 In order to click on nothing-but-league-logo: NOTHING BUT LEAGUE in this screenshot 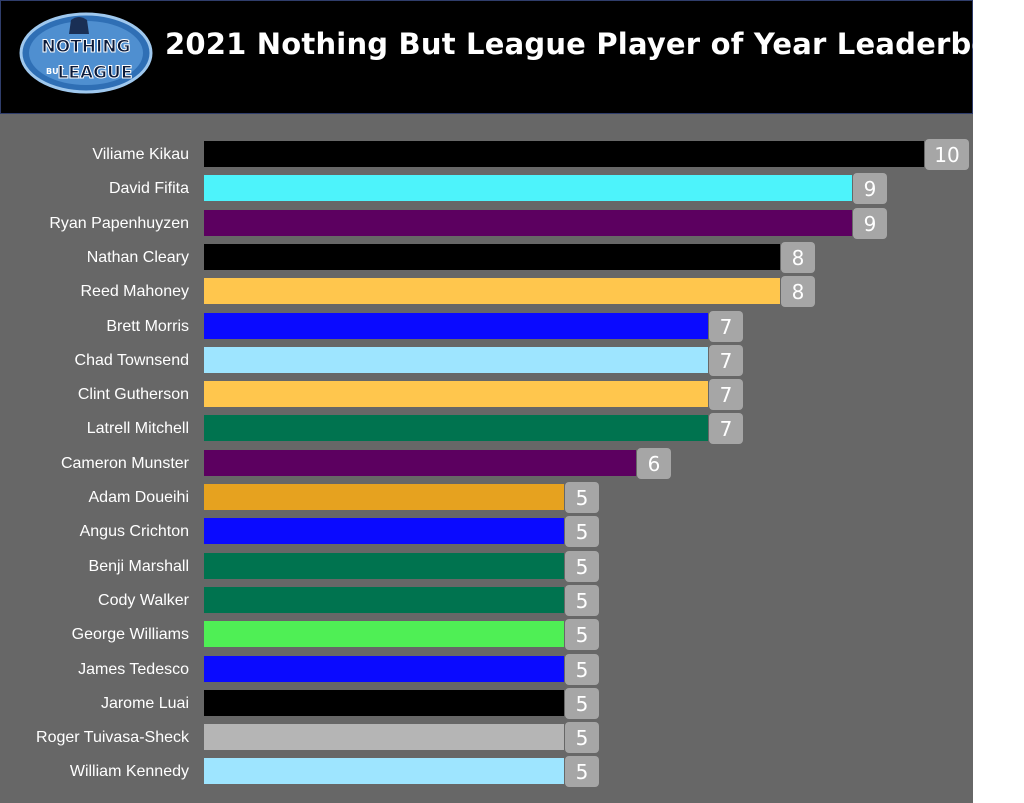, I will do `click(86, 53)`.